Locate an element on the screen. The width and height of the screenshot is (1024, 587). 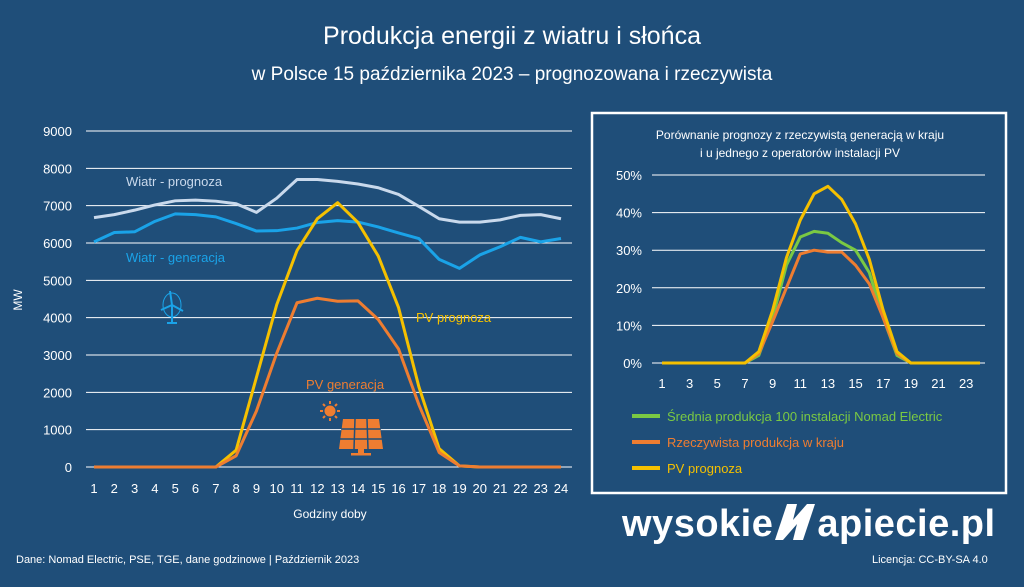
y-tick-label: 0% is located at coordinates (632, 363).